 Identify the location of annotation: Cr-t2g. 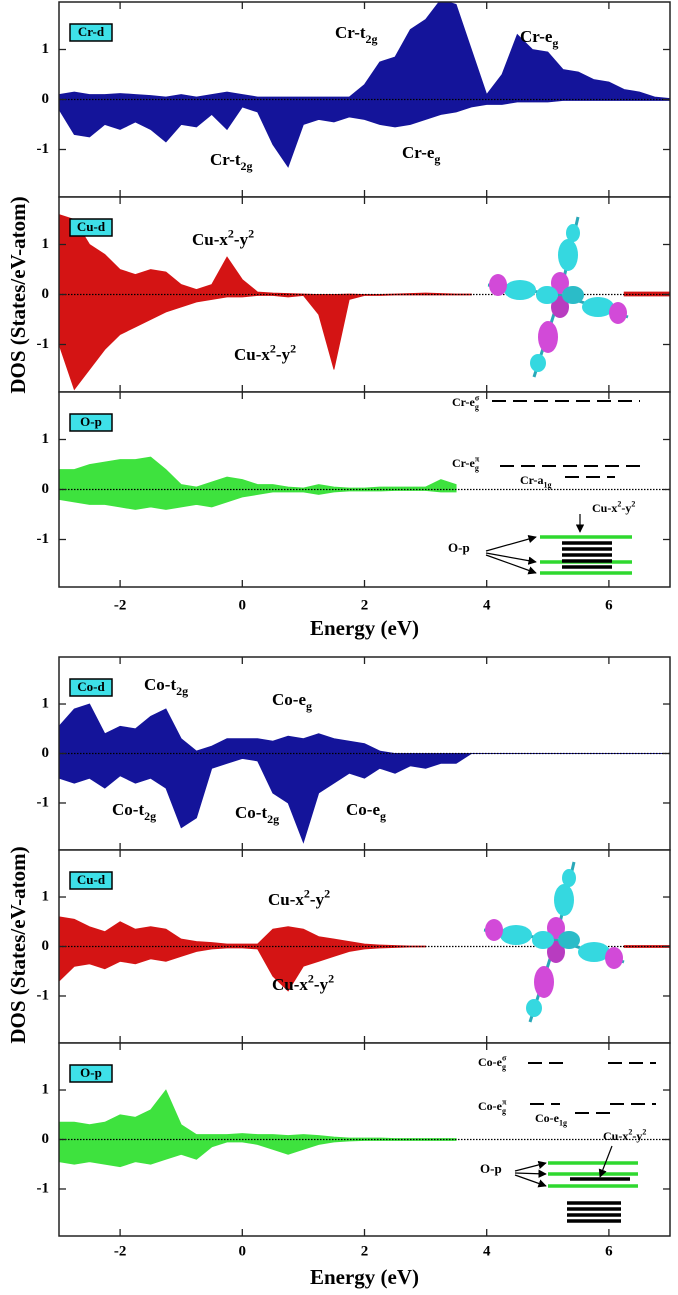
(231, 161).